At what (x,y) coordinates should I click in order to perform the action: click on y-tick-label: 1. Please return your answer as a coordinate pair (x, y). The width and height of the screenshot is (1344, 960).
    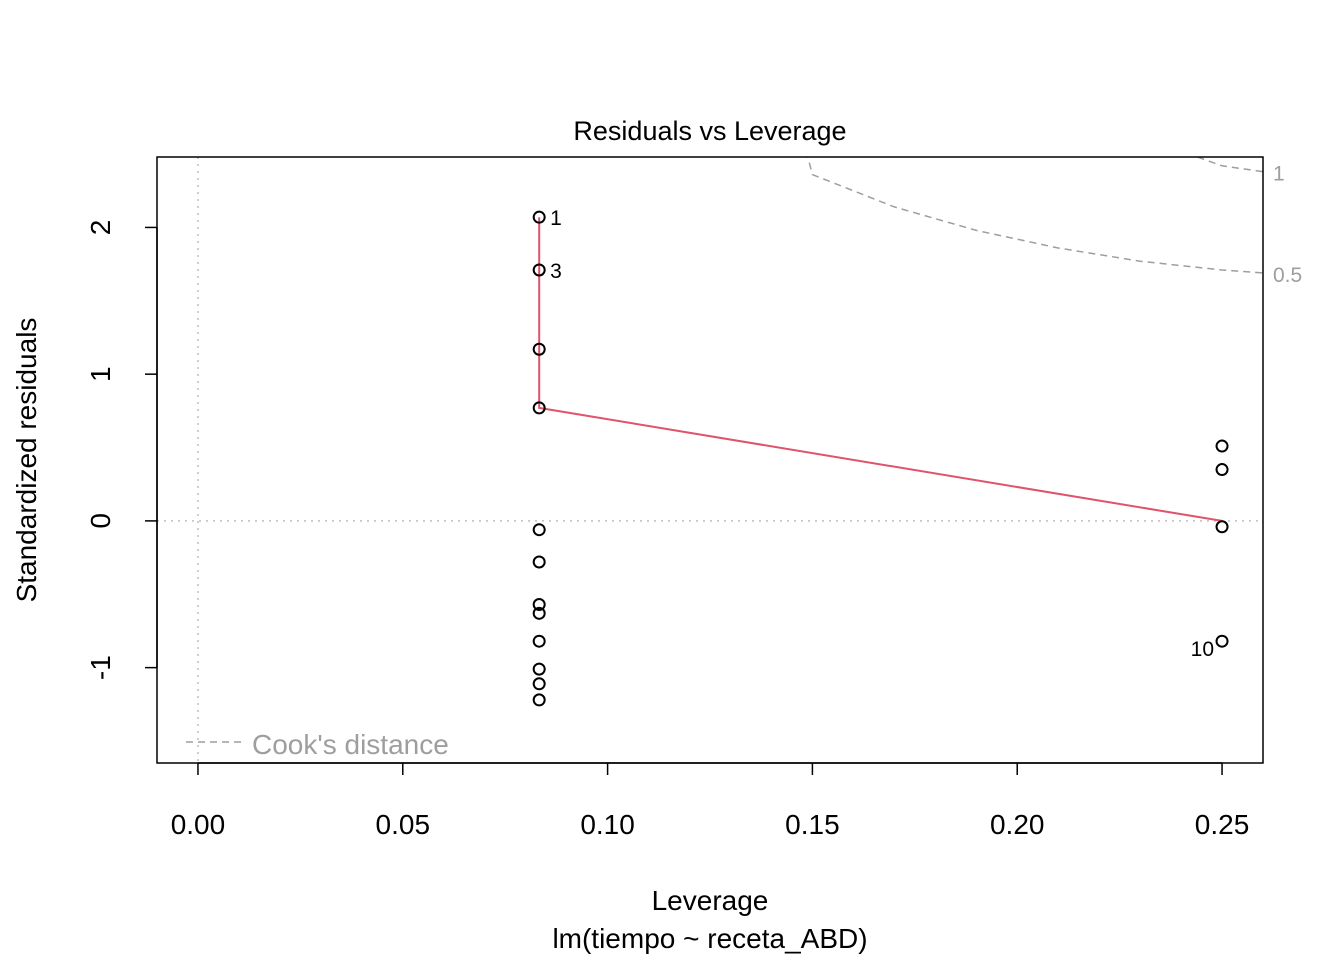
    Looking at the image, I should click on (100, 374).